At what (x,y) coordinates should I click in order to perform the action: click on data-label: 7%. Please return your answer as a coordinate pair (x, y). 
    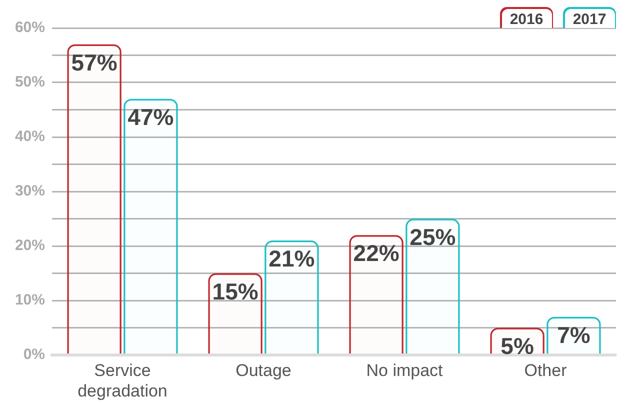
    Looking at the image, I should click on (573, 335).